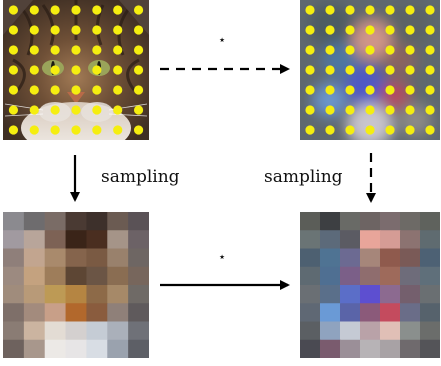 This screenshot has width=441, height=366. I want to click on sample-grid-original, so click(76, 70).